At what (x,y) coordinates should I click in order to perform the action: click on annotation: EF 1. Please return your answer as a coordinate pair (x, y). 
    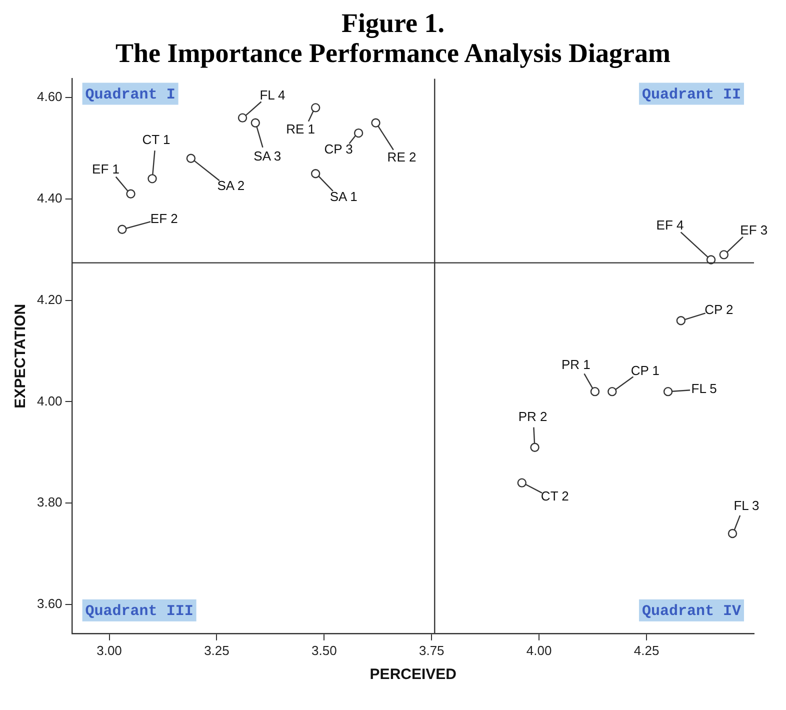
    Looking at the image, I should click on (106, 168).